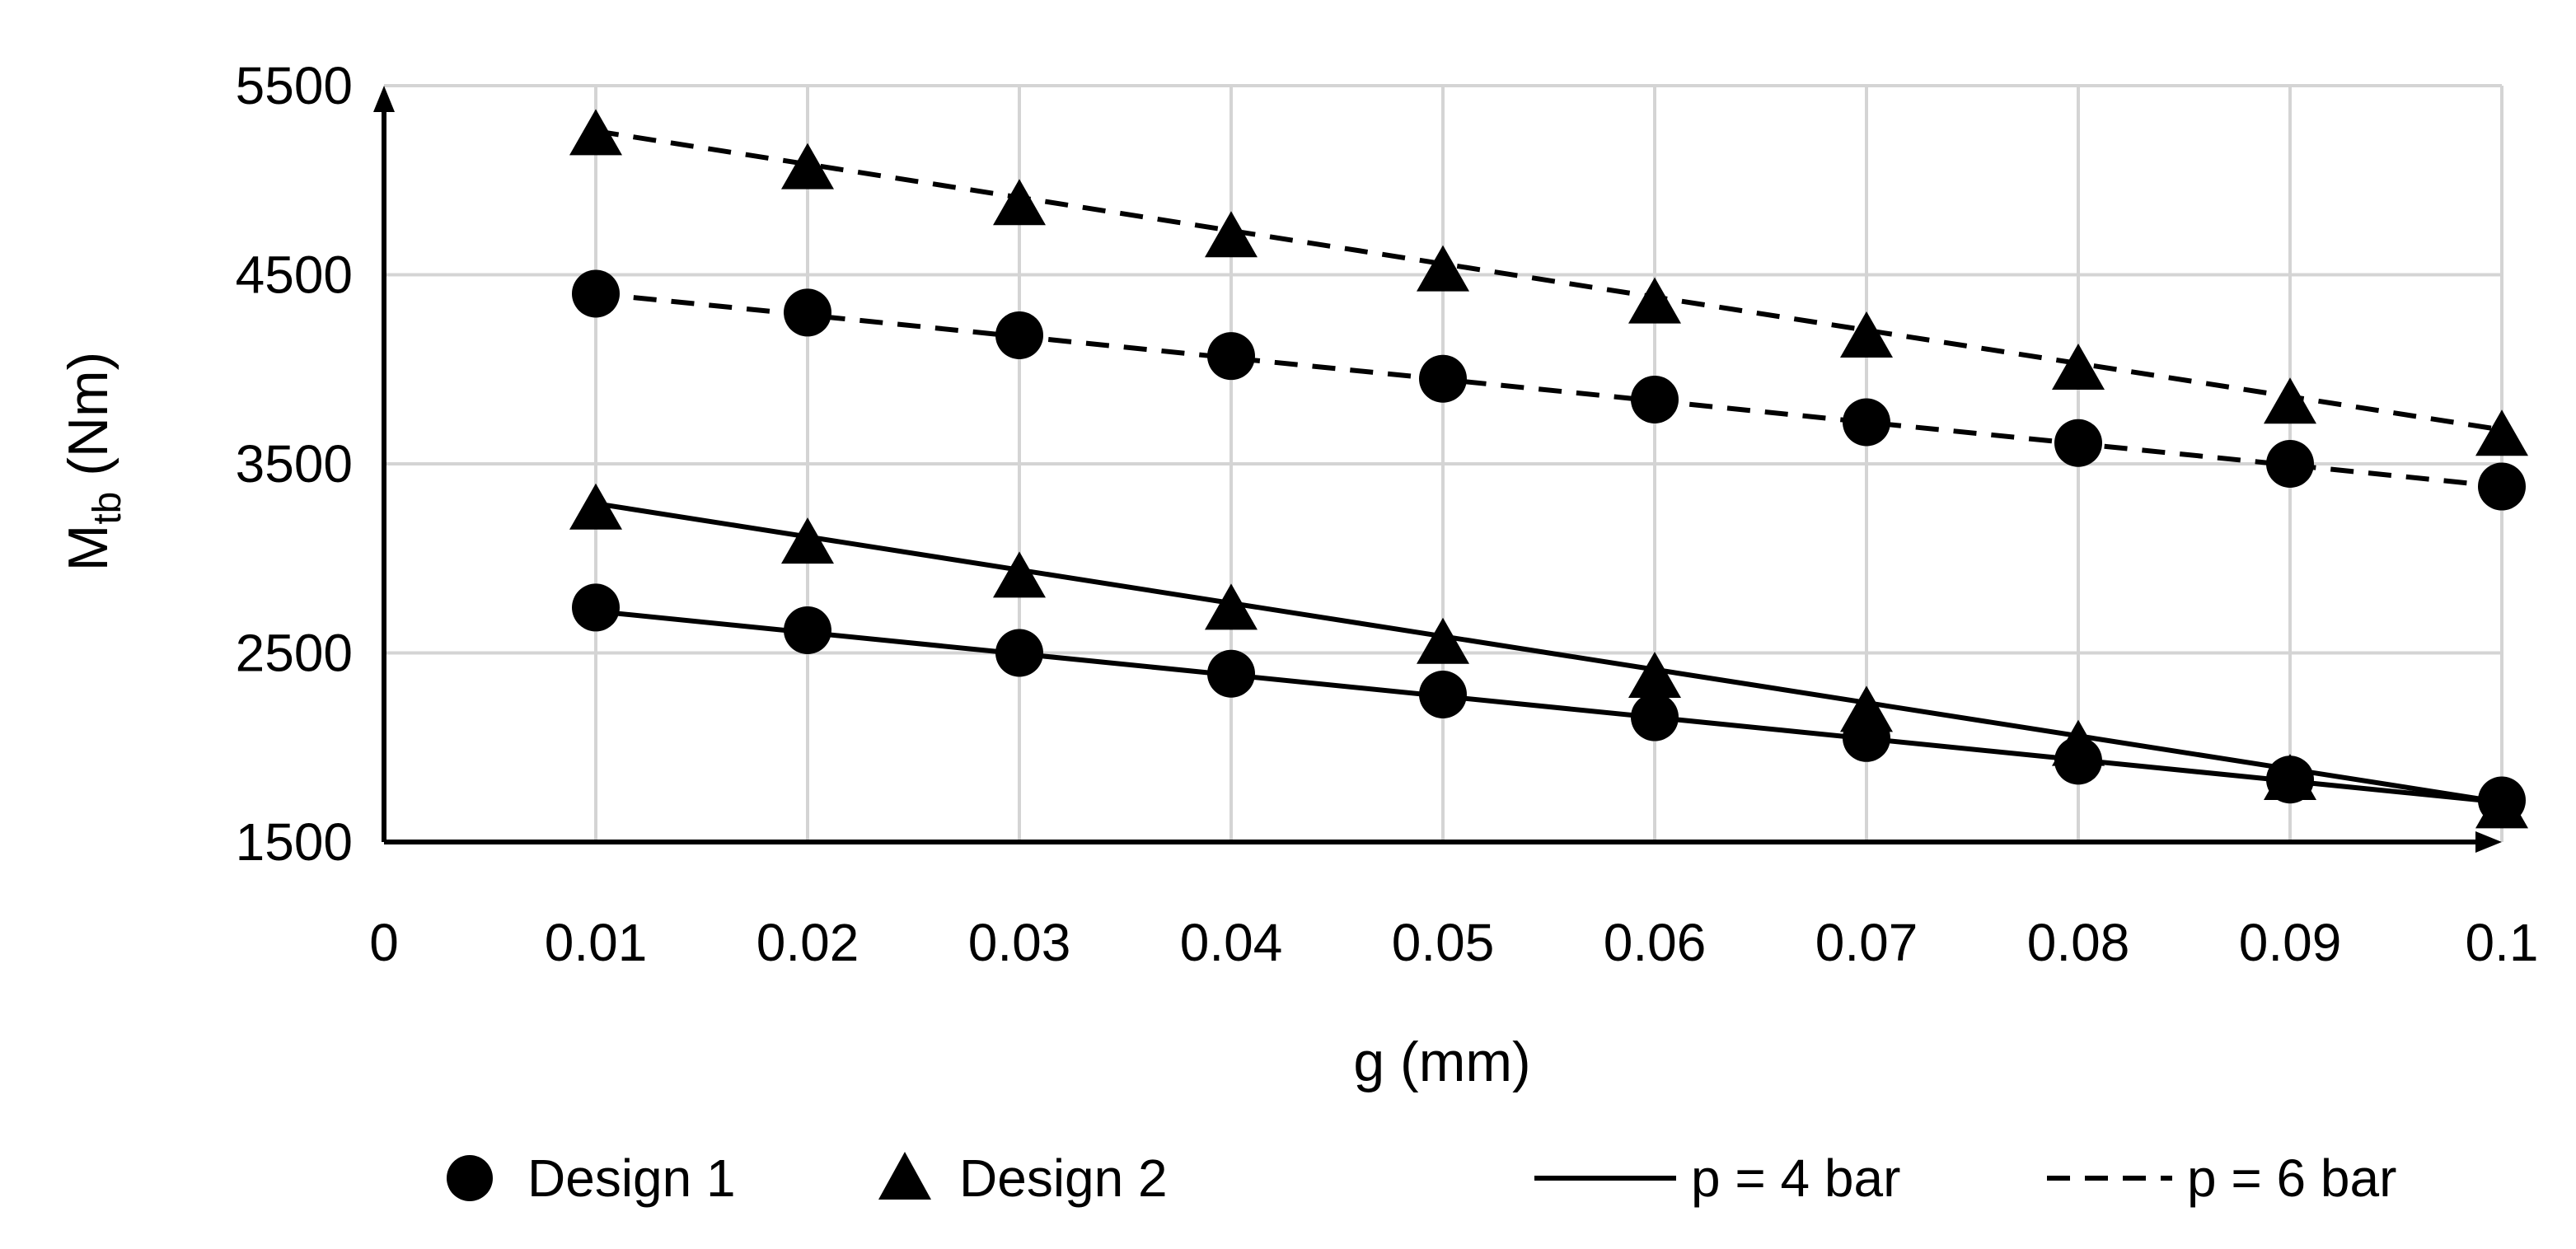 The image size is (2576, 1249). Describe the element at coordinates (1443, 943) in the screenshot. I see `x-tick-label: 0.05` at that location.